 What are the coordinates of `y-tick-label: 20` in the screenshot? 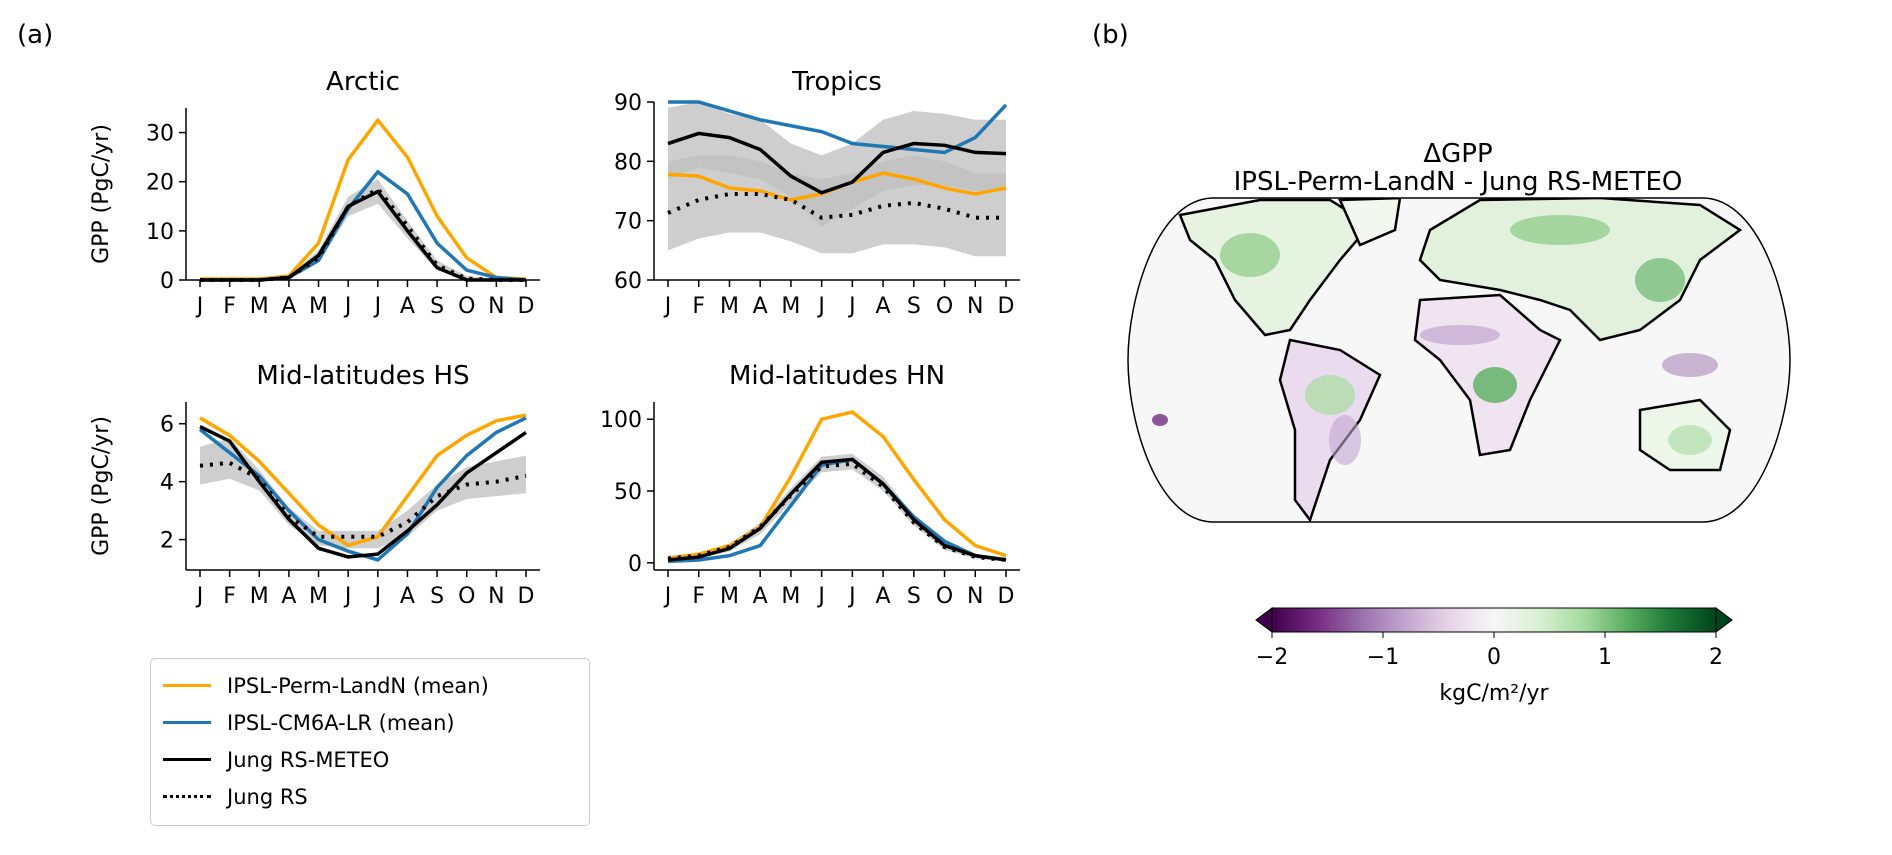 It's located at (160, 183).